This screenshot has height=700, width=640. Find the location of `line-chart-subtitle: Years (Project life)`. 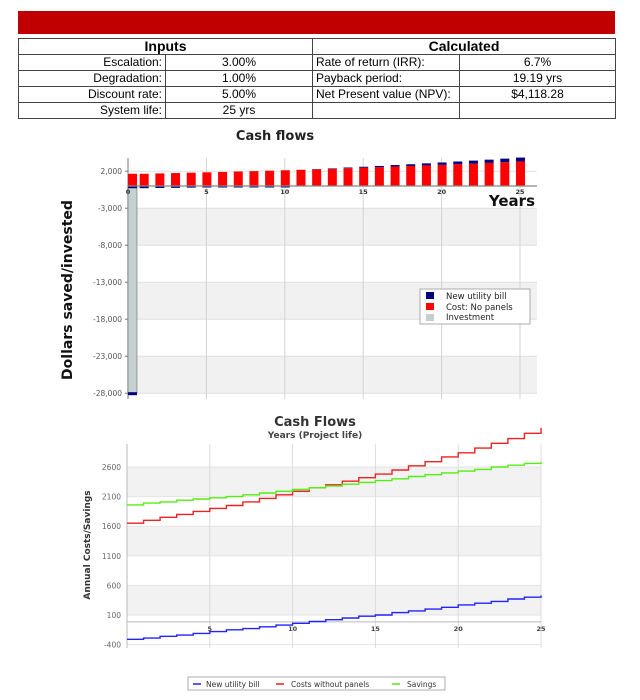

line-chart-subtitle: Years (Project life) is located at coordinates (314, 436).